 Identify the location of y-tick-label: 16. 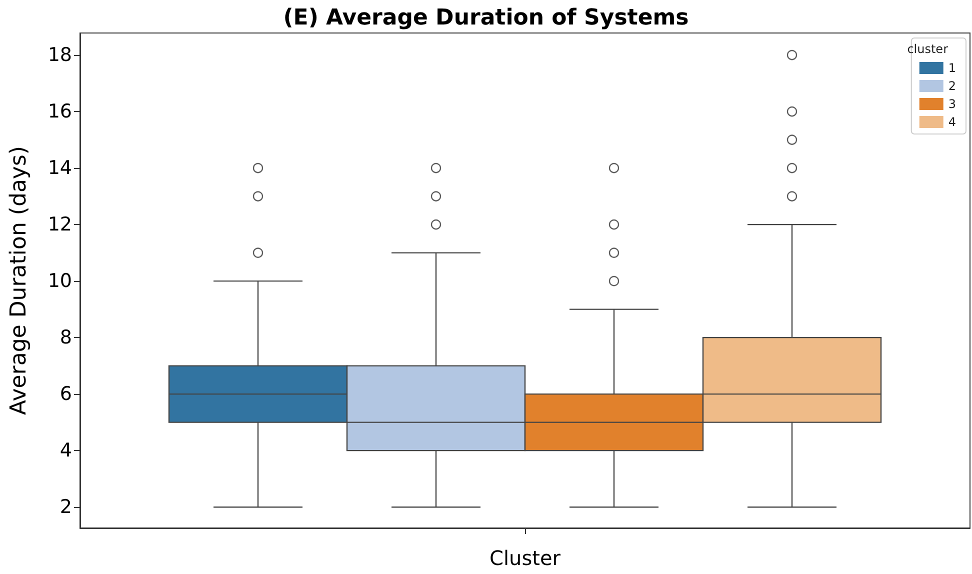
(60, 111).